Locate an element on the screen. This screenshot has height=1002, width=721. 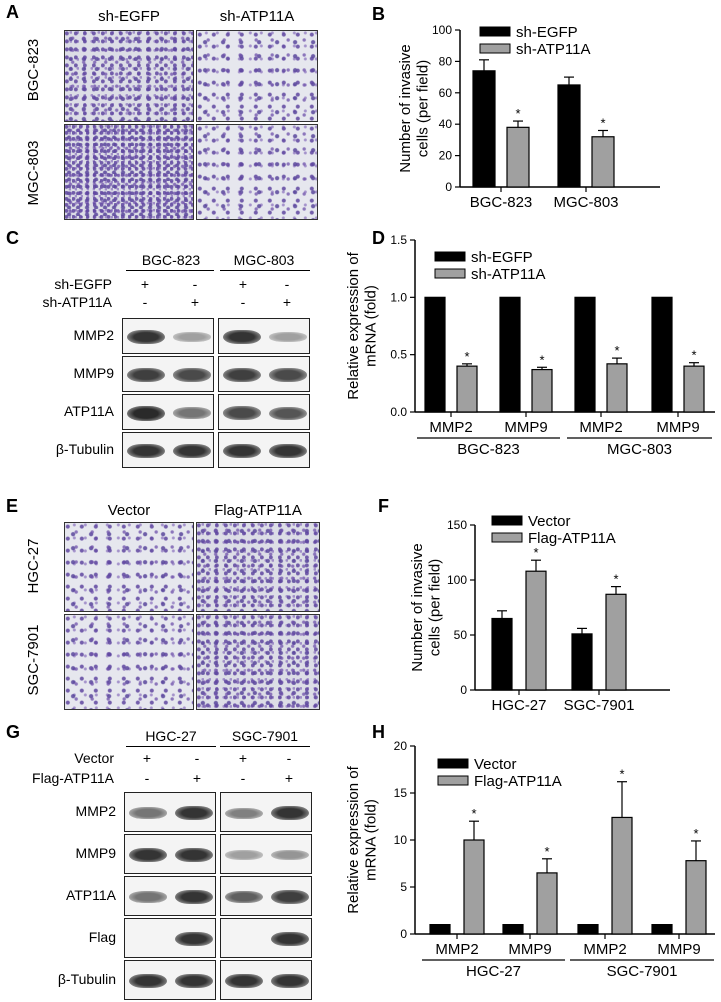
significance-d-3: * is located at coordinates (693, 355).